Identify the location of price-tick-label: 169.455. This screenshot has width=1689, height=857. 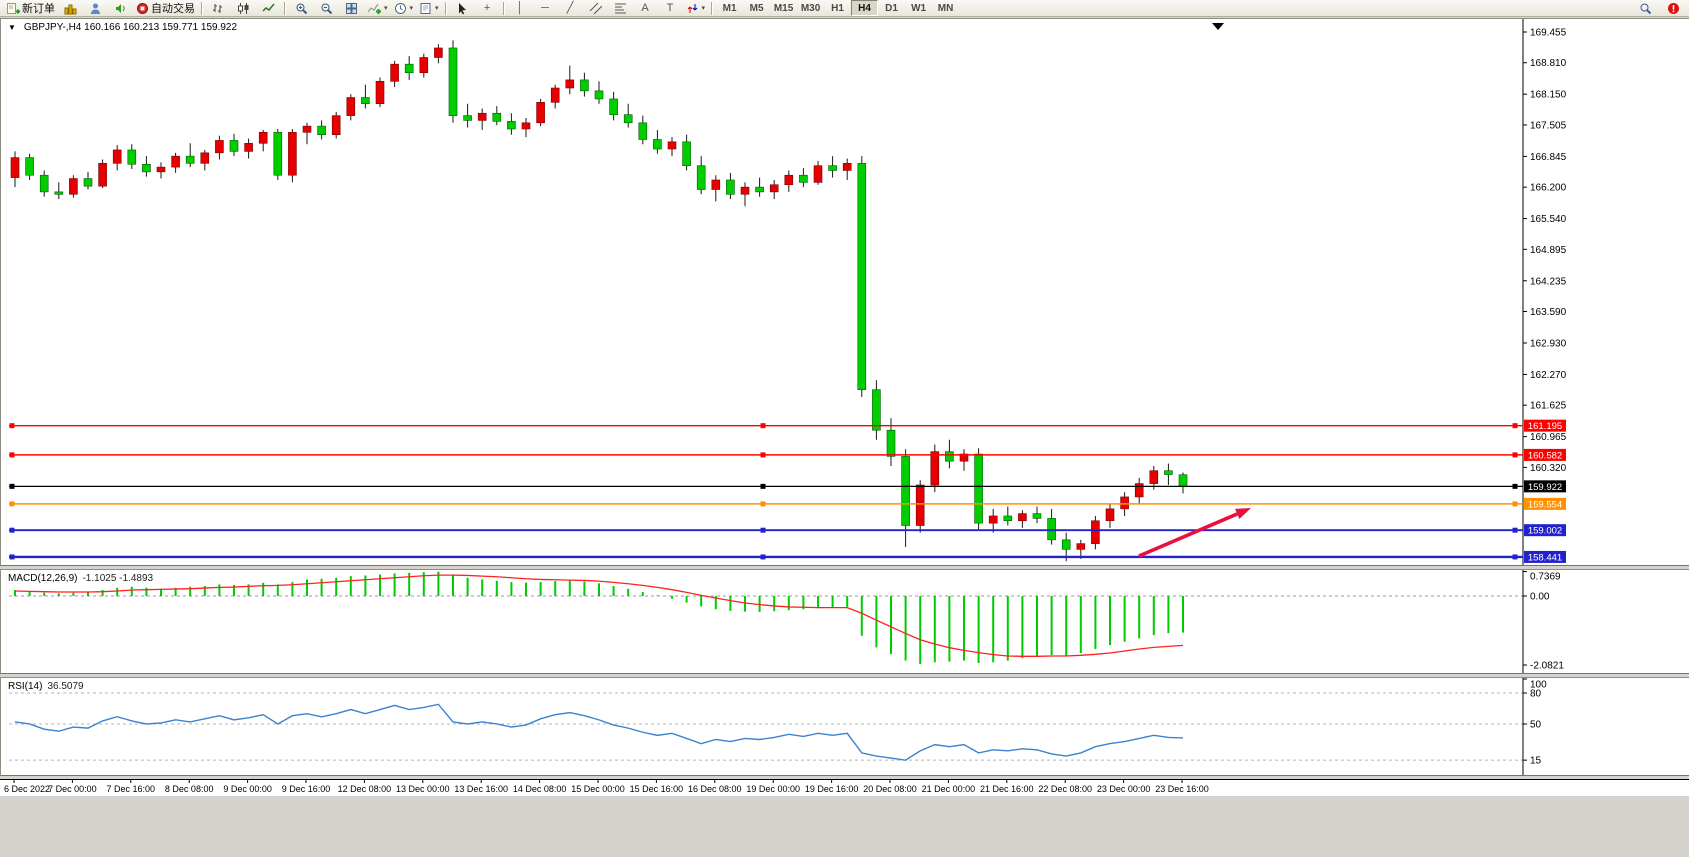
(1548, 33).